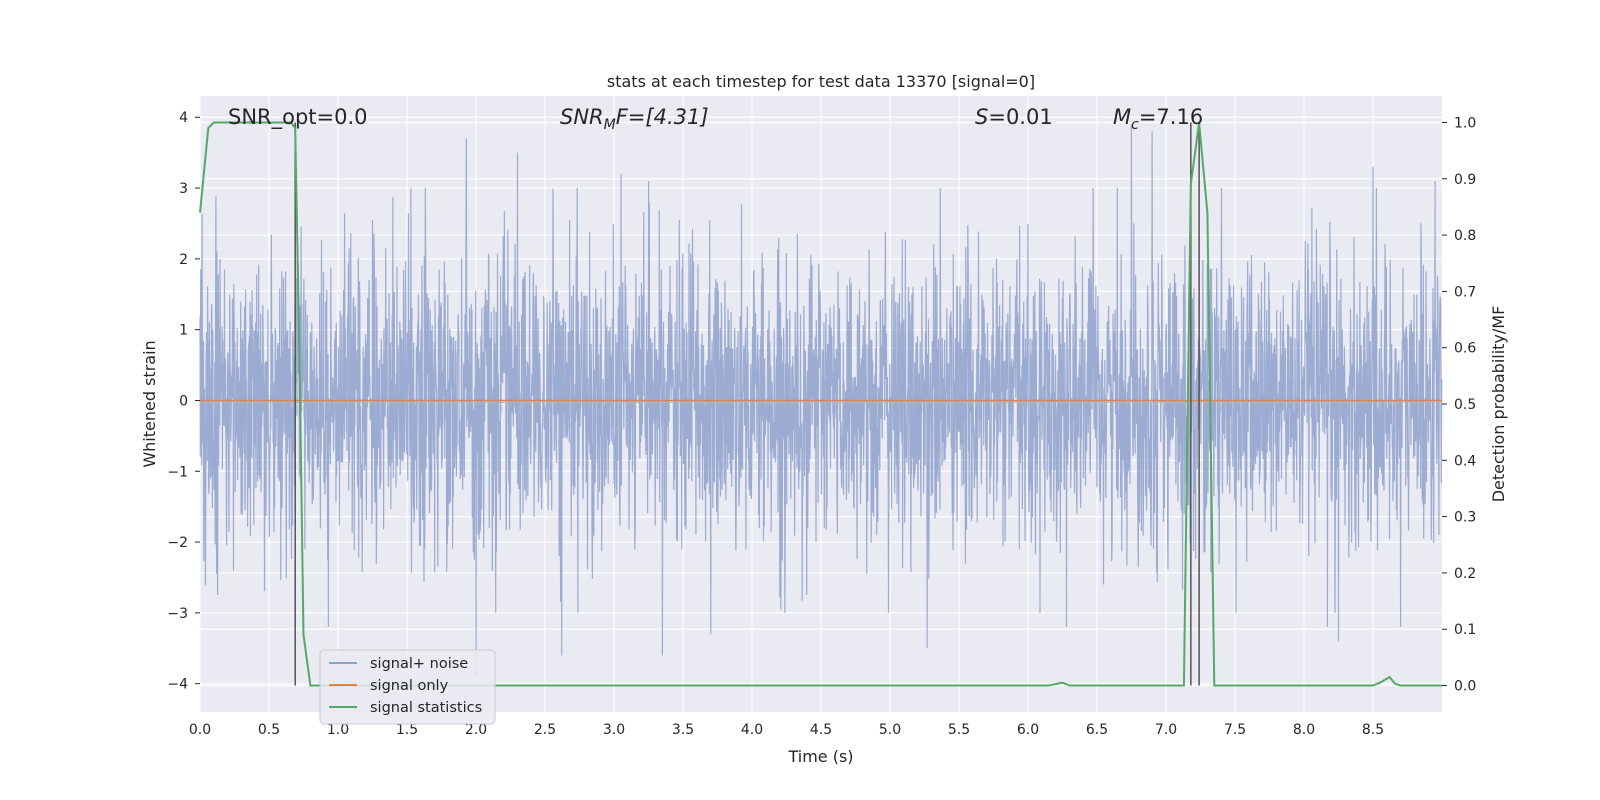 Image resolution: width=1600 pixels, height=800 pixels. What do you see at coordinates (1373, 730) in the screenshot?
I see `x-tick-label: 8.5` at bounding box center [1373, 730].